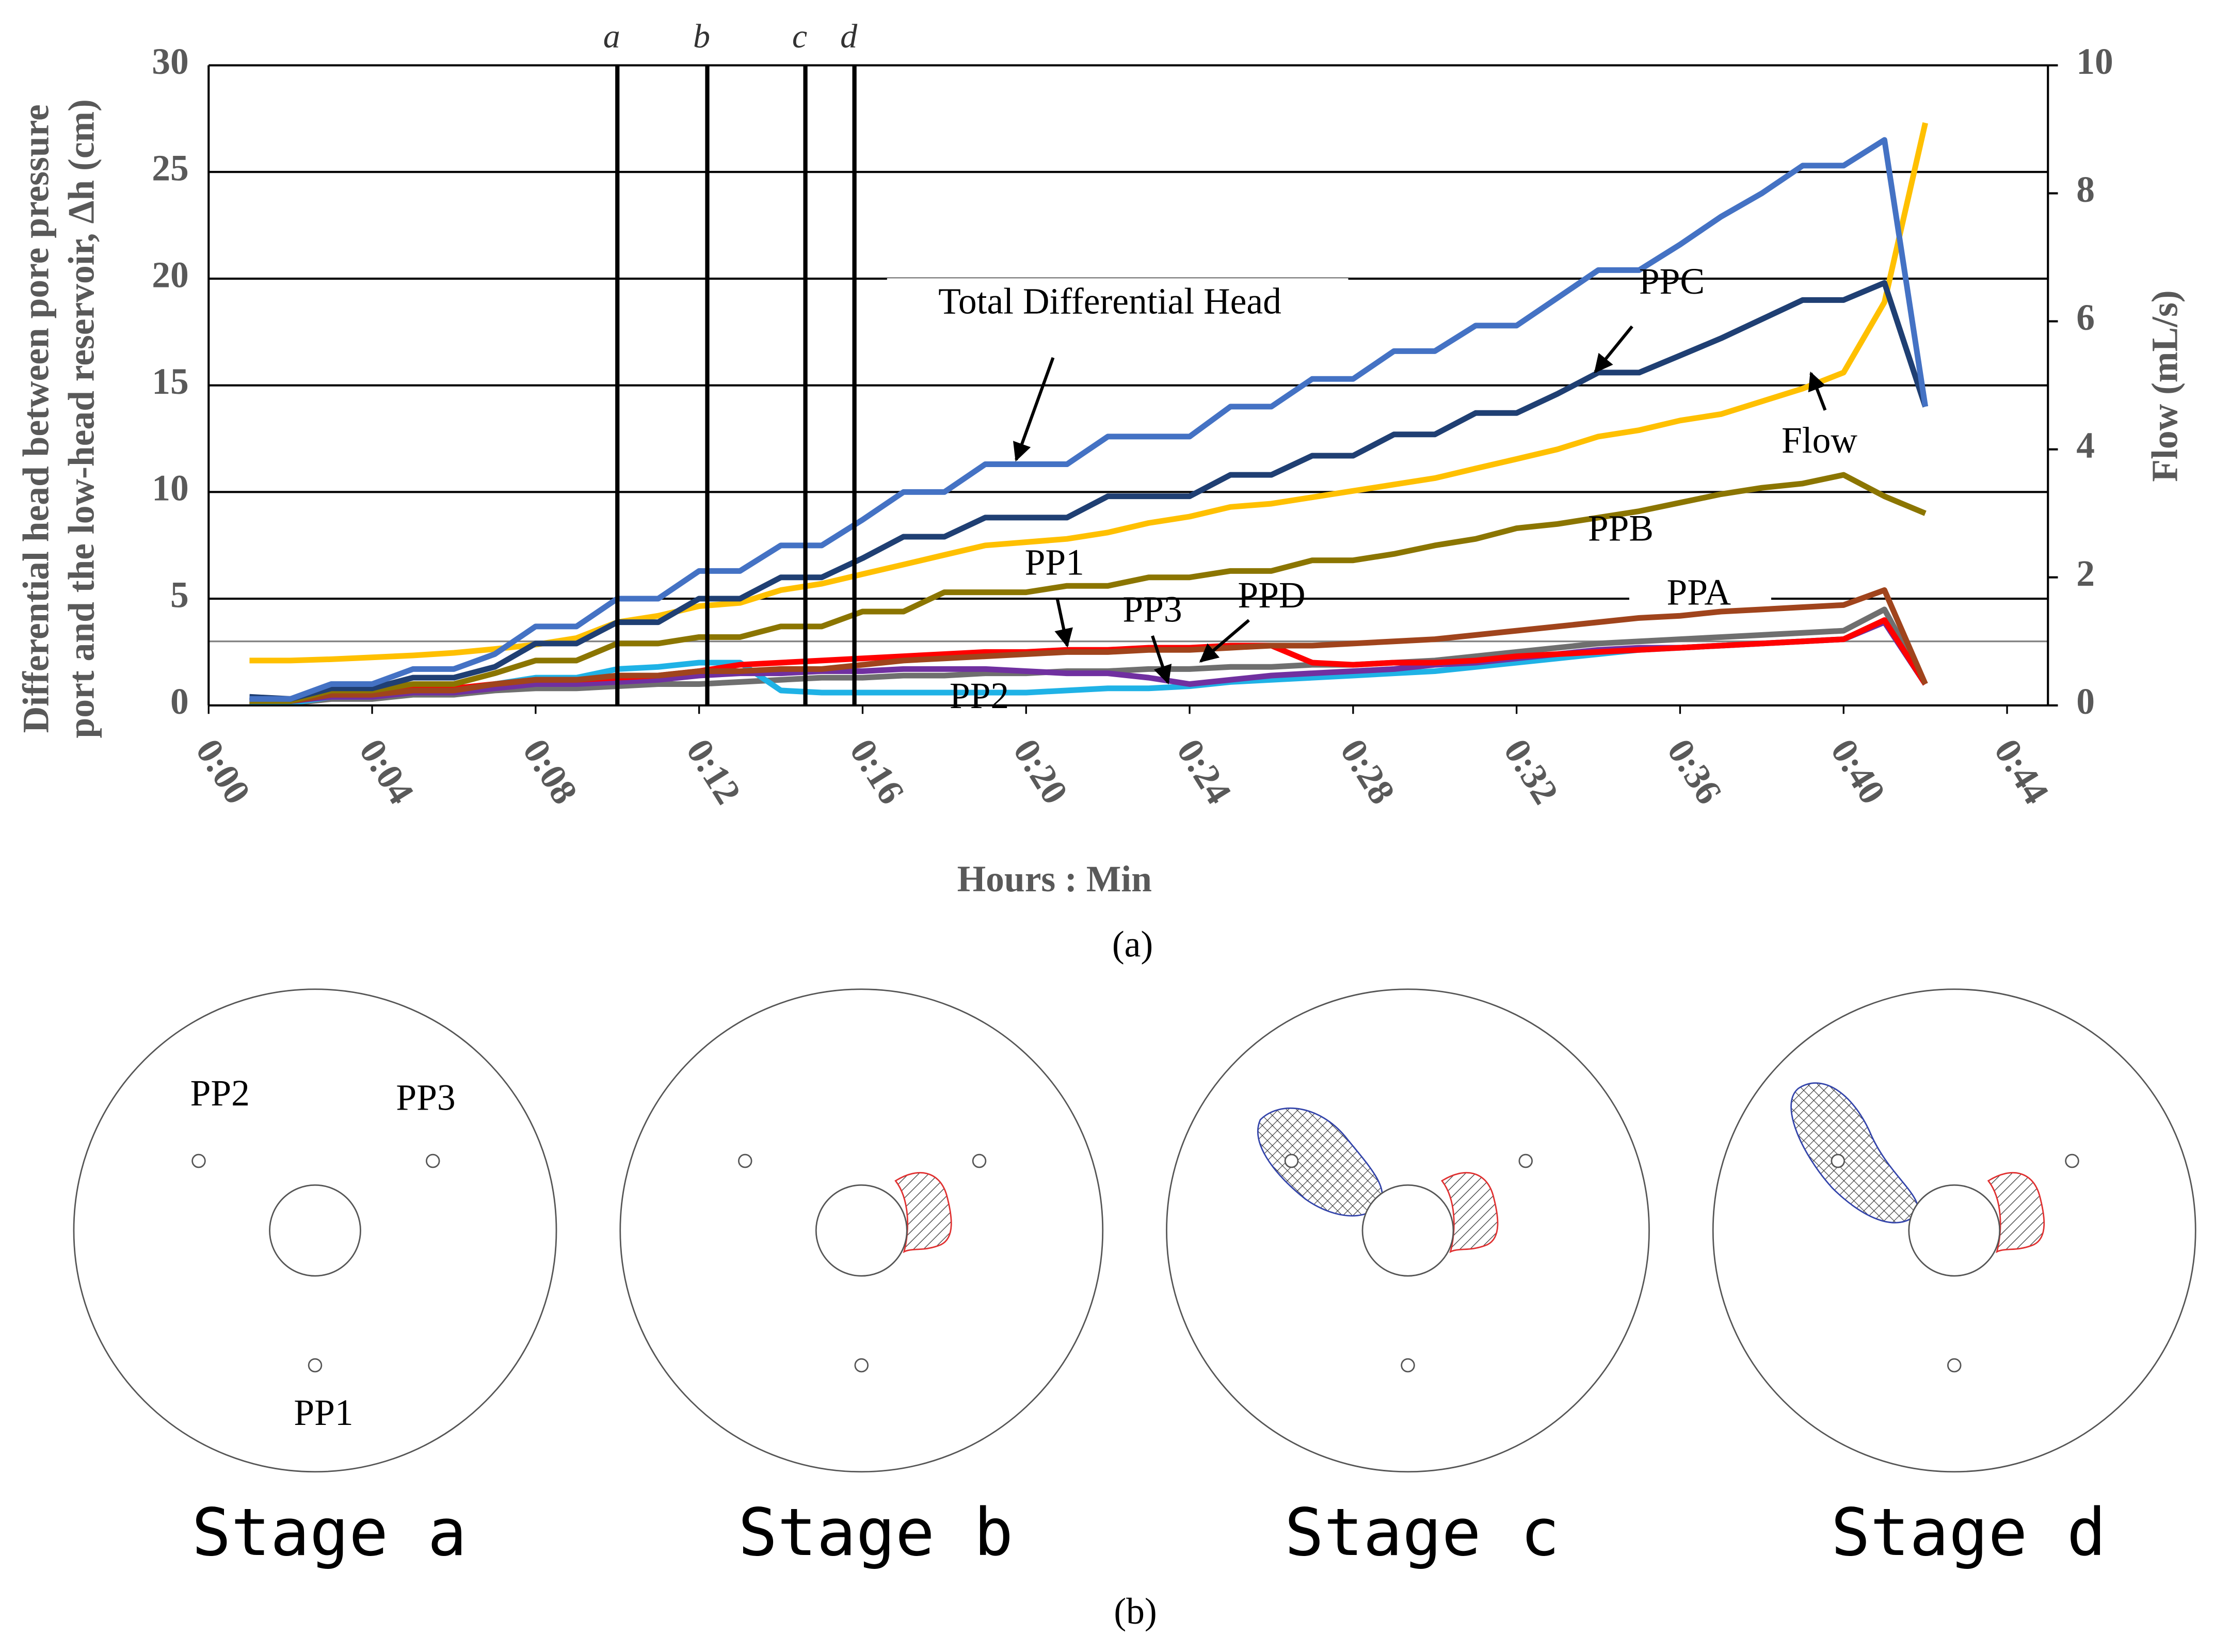  I want to click on stage-label: Stage a, so click(329, 1532).